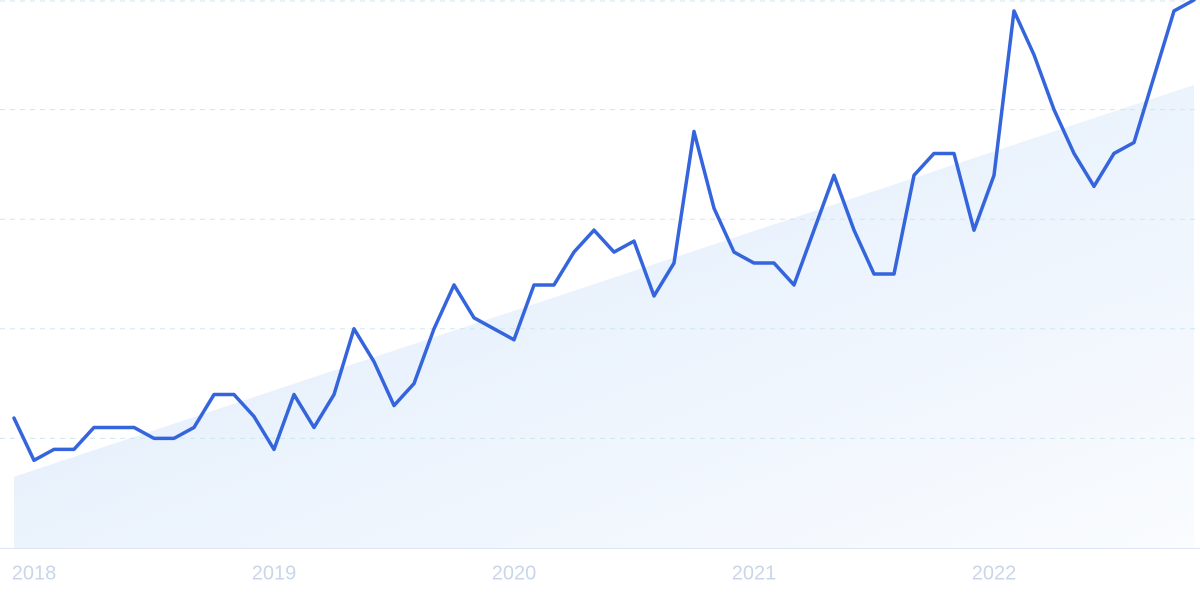  What do you see at coordinates (754, 573) in the screenshot?
I see `x-tick-label: 2021` at bounding box center [754, 573].